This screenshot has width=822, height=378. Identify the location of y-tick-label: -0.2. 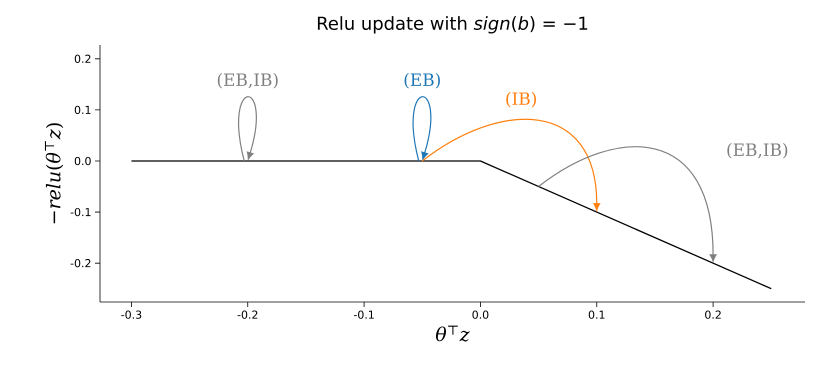
(80, 263).